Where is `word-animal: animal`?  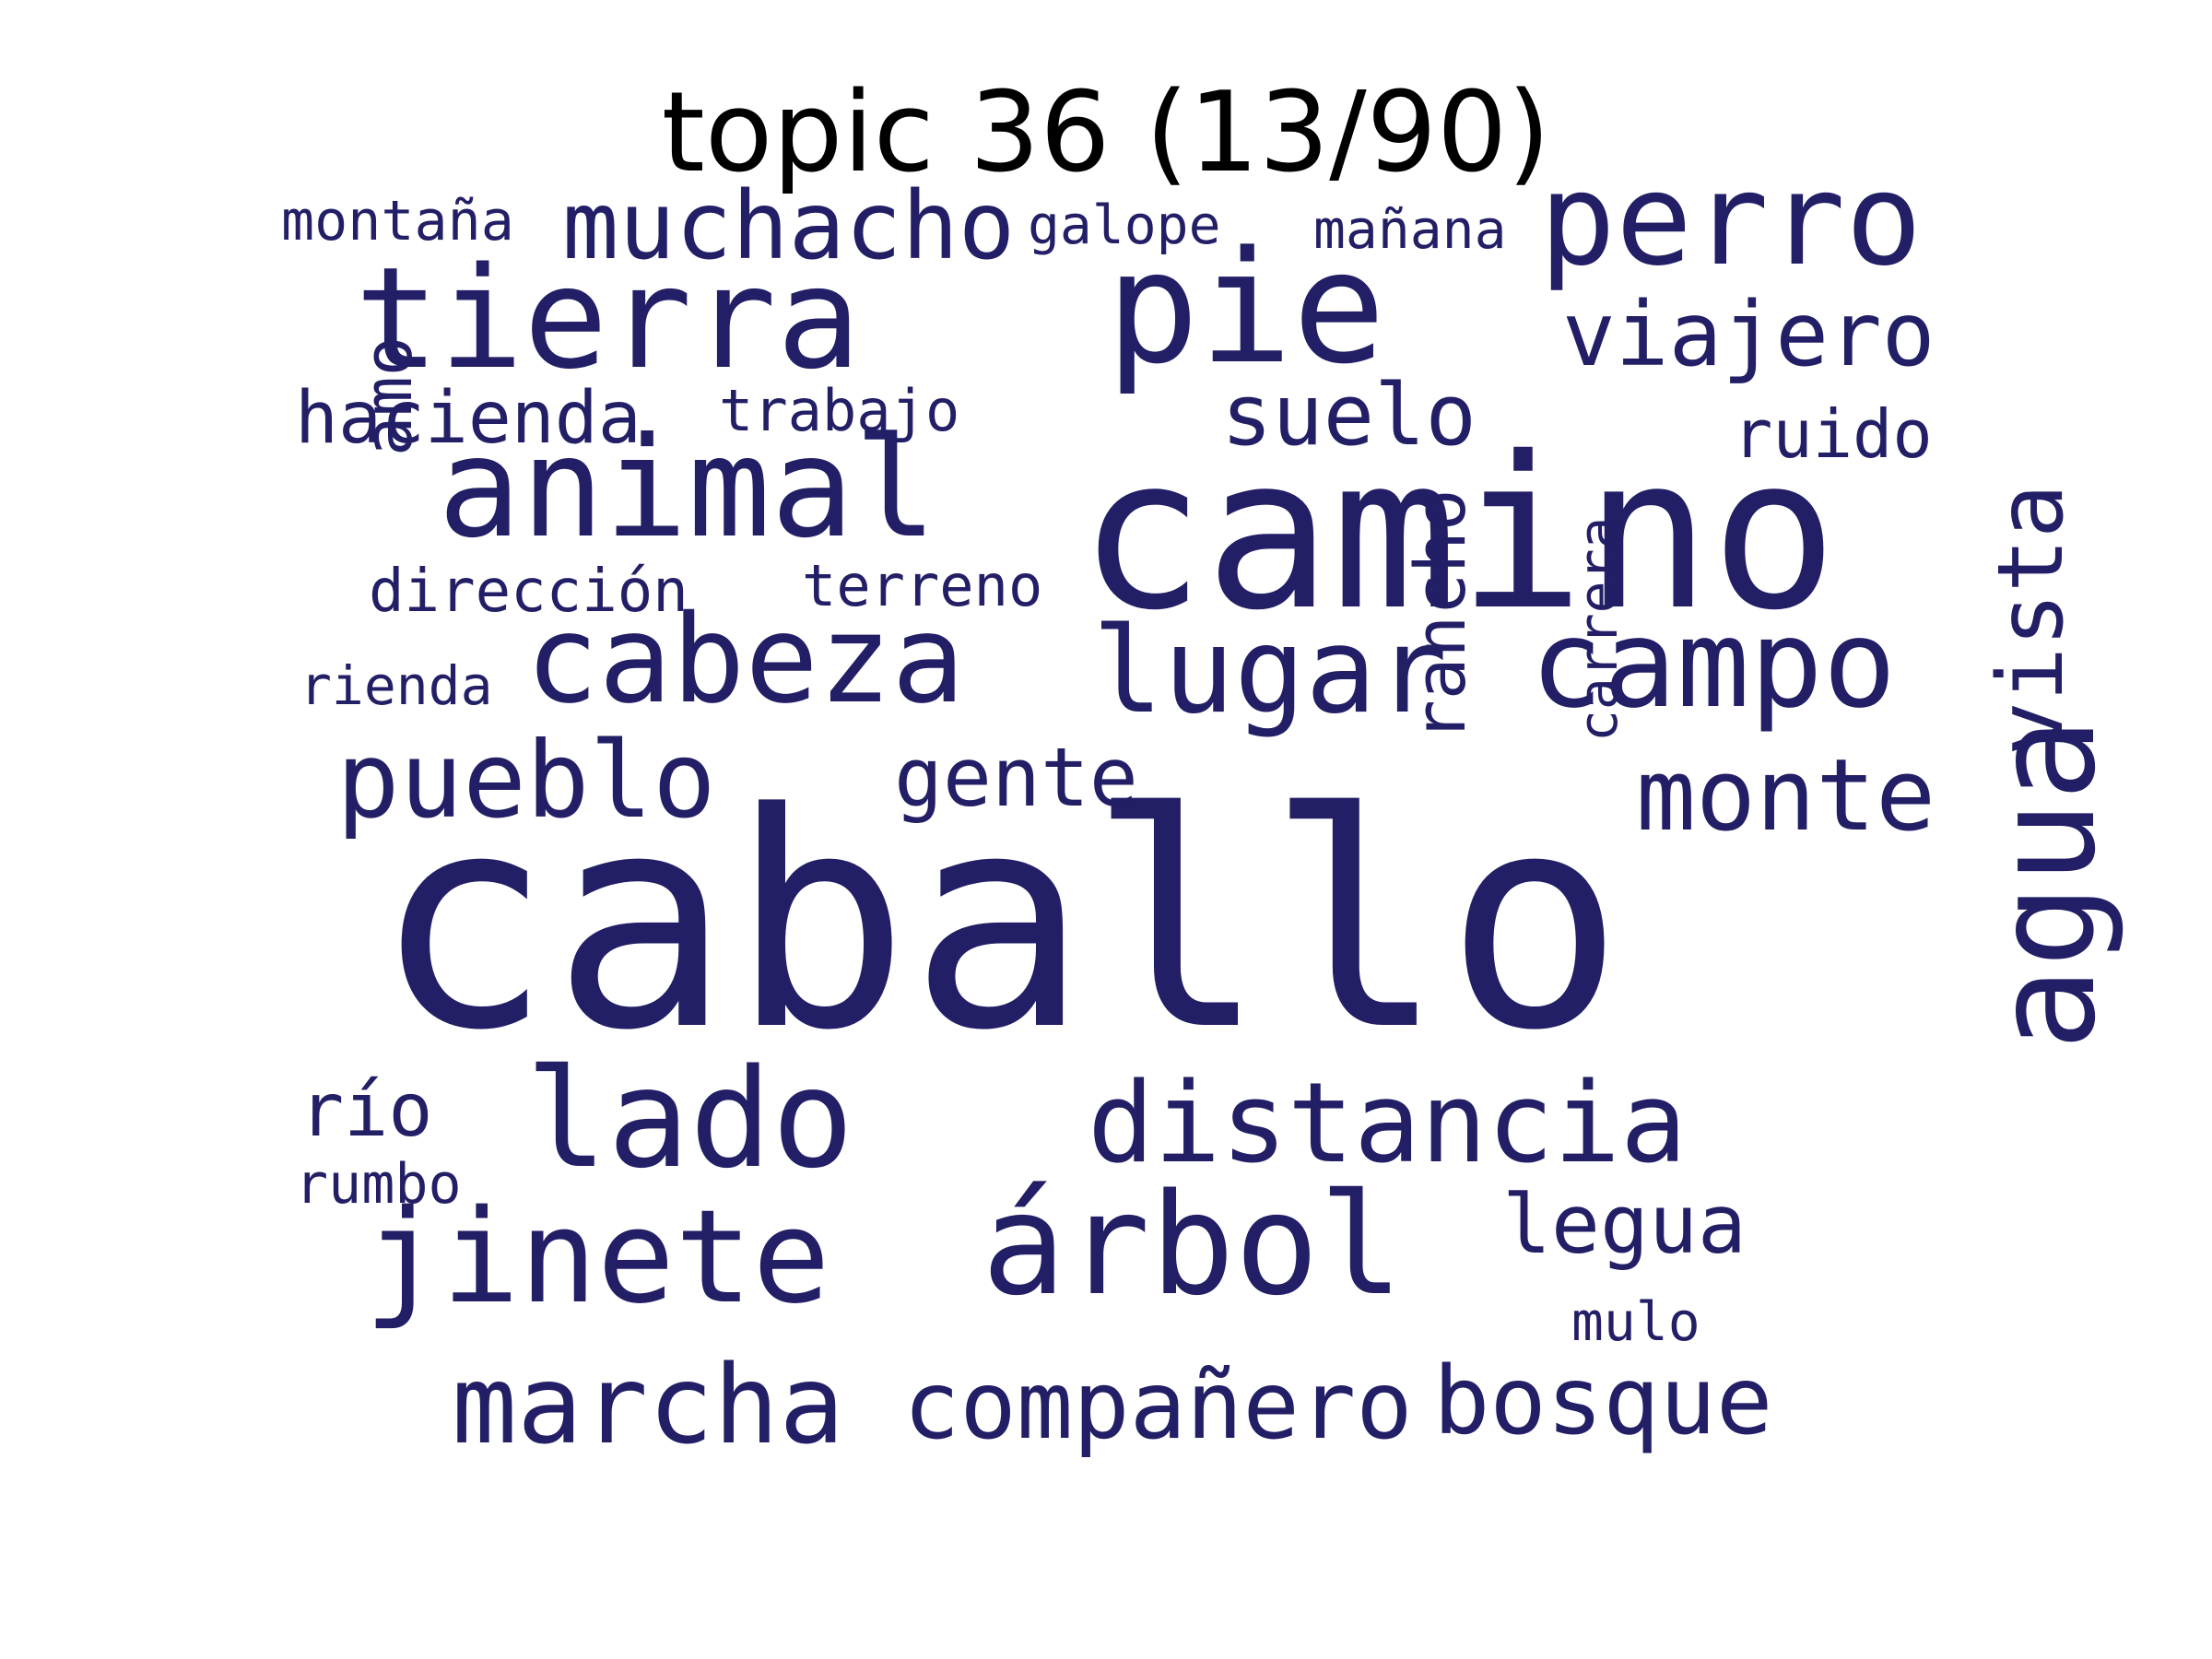 word-animal: animal is located at coordinates (687, 488).